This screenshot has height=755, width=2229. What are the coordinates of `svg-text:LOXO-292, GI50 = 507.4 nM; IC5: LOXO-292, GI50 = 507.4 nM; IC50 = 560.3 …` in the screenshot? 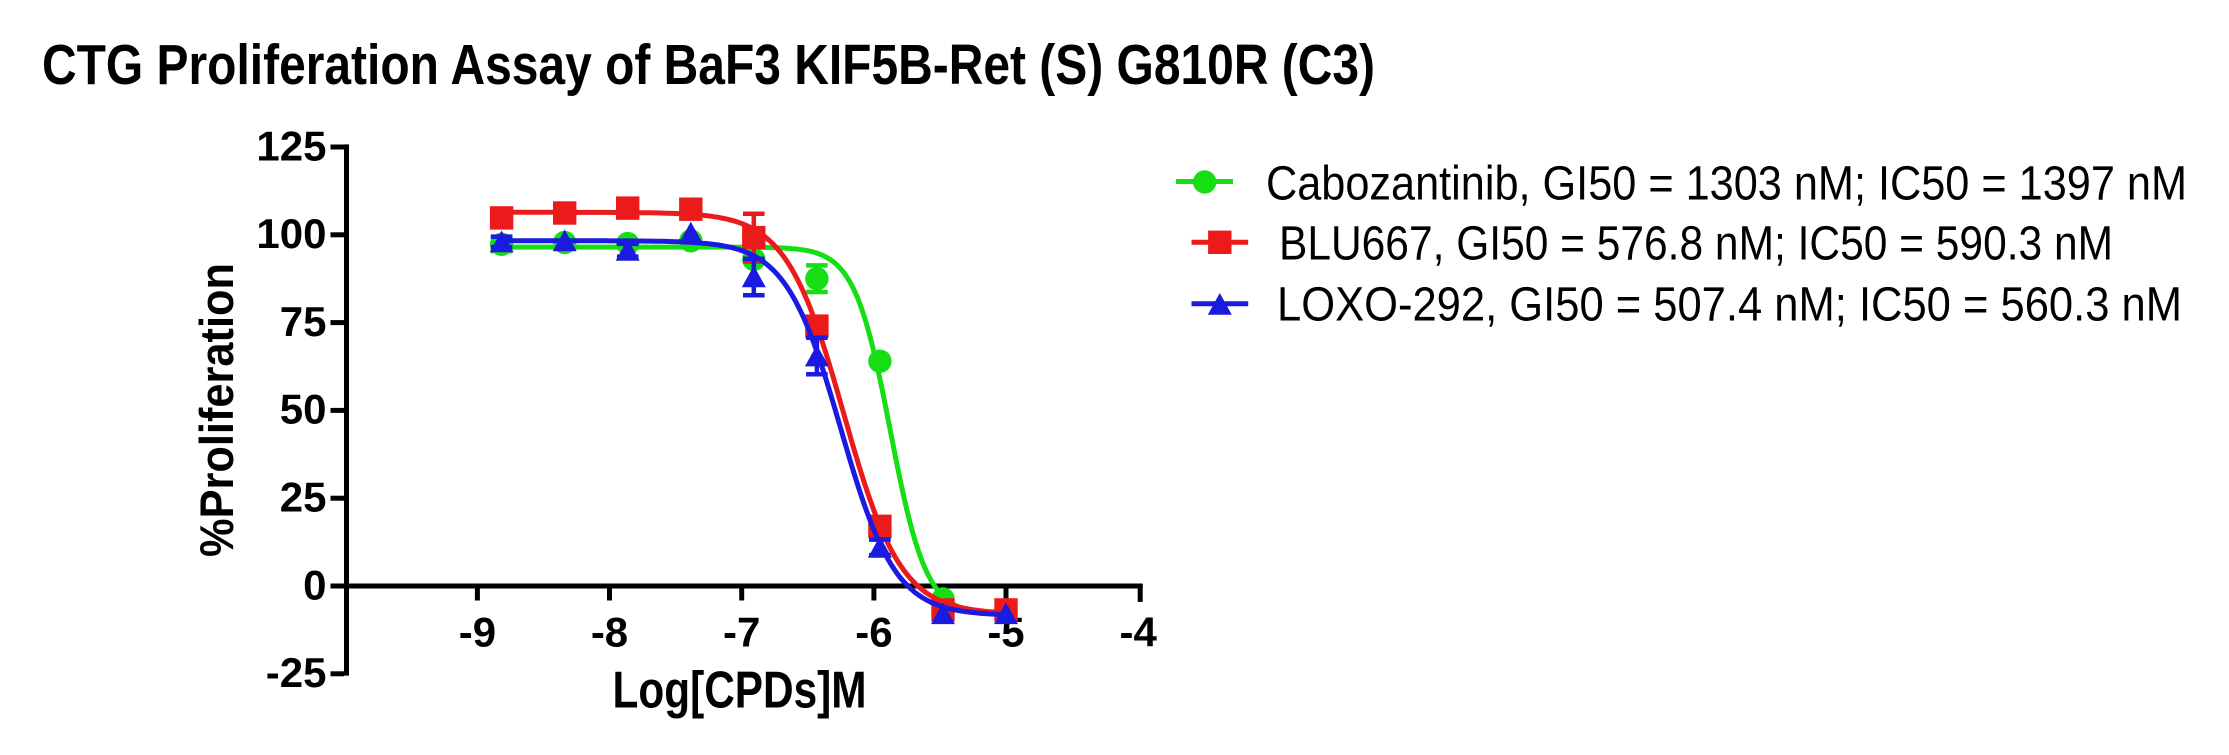 It's located at (1729, 305).